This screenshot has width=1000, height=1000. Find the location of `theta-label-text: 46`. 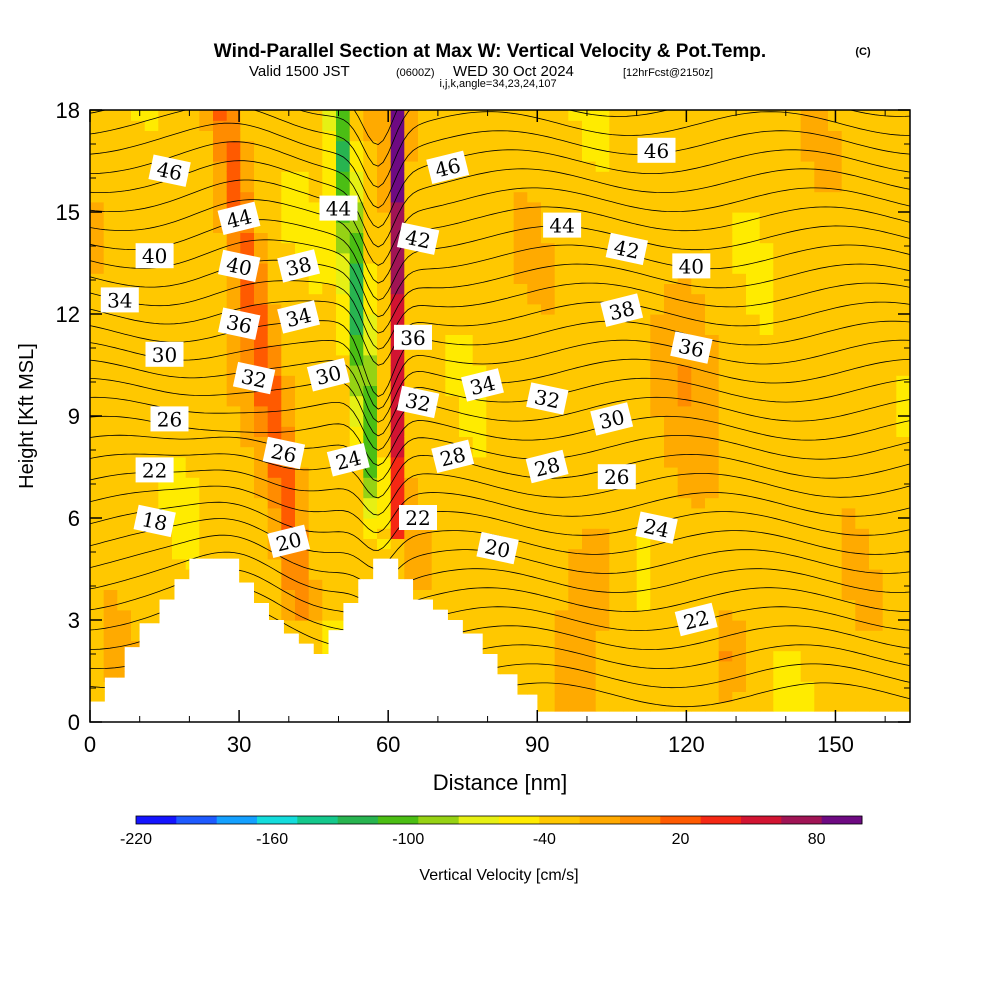

theta-label-text: 46 is located at coordinates (656, 151).